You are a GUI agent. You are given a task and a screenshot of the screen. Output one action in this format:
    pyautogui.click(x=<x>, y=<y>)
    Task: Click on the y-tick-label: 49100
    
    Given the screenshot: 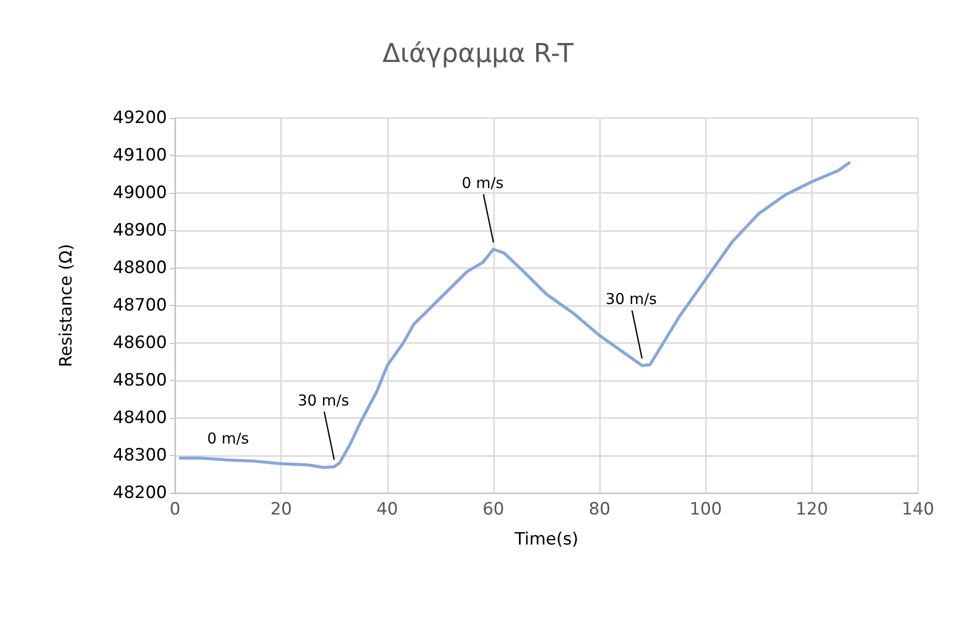 What is the action you would take?
    pyautogui.click(x=139, y=156)
    